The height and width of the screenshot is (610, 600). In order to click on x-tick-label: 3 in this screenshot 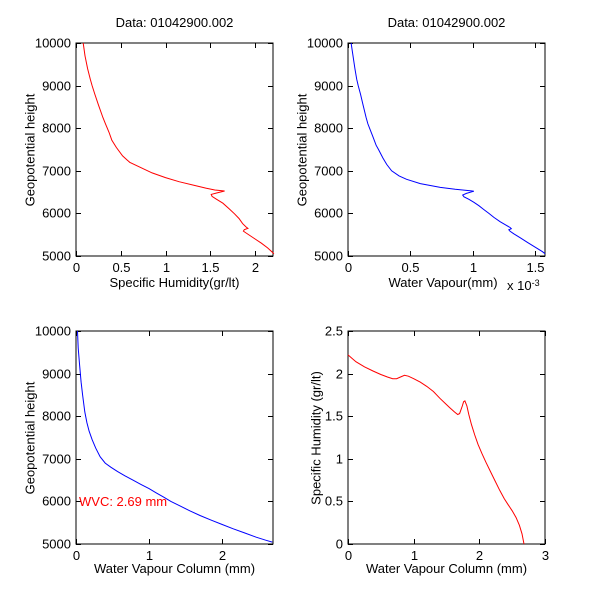, I will do `click(545, 555)`.